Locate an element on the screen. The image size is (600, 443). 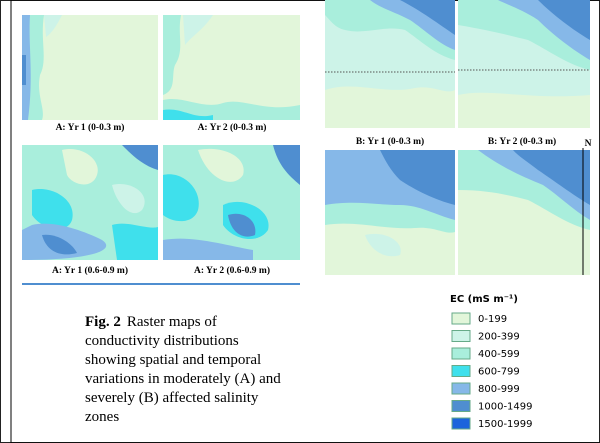
caption-line: zones is located at coordinates (102, 417).